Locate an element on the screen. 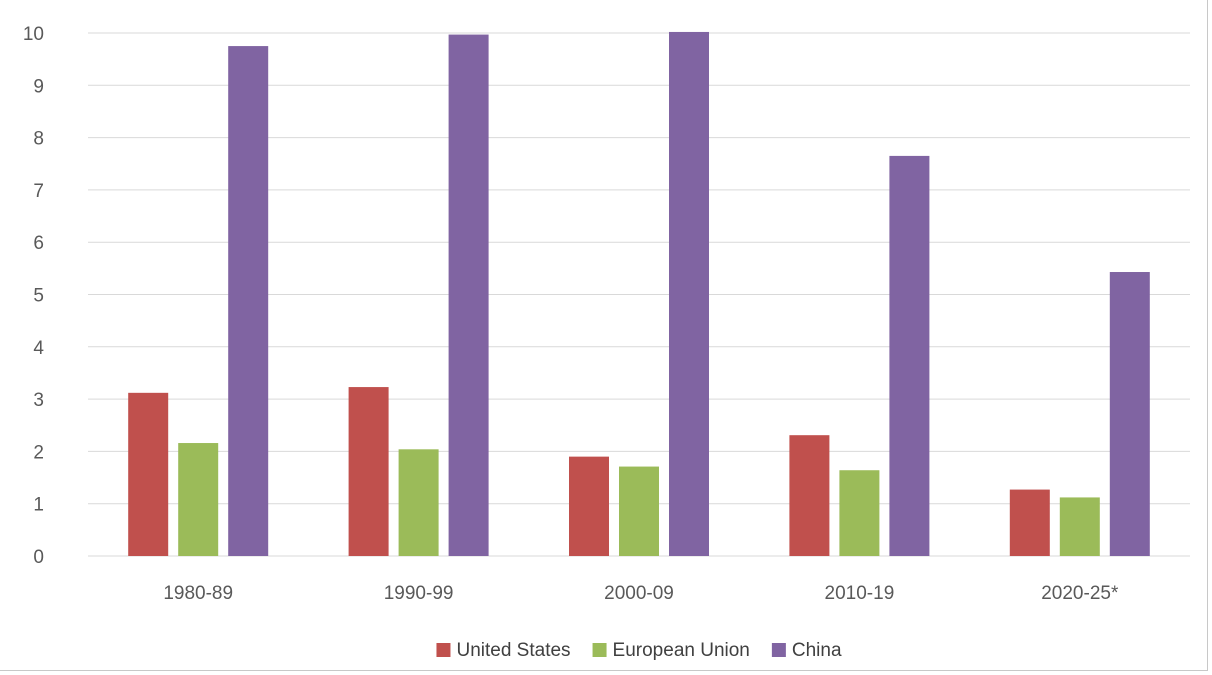 The image size is (1212, 675). x-tick-label: 2000-09 is located at coordinates (639, 593).